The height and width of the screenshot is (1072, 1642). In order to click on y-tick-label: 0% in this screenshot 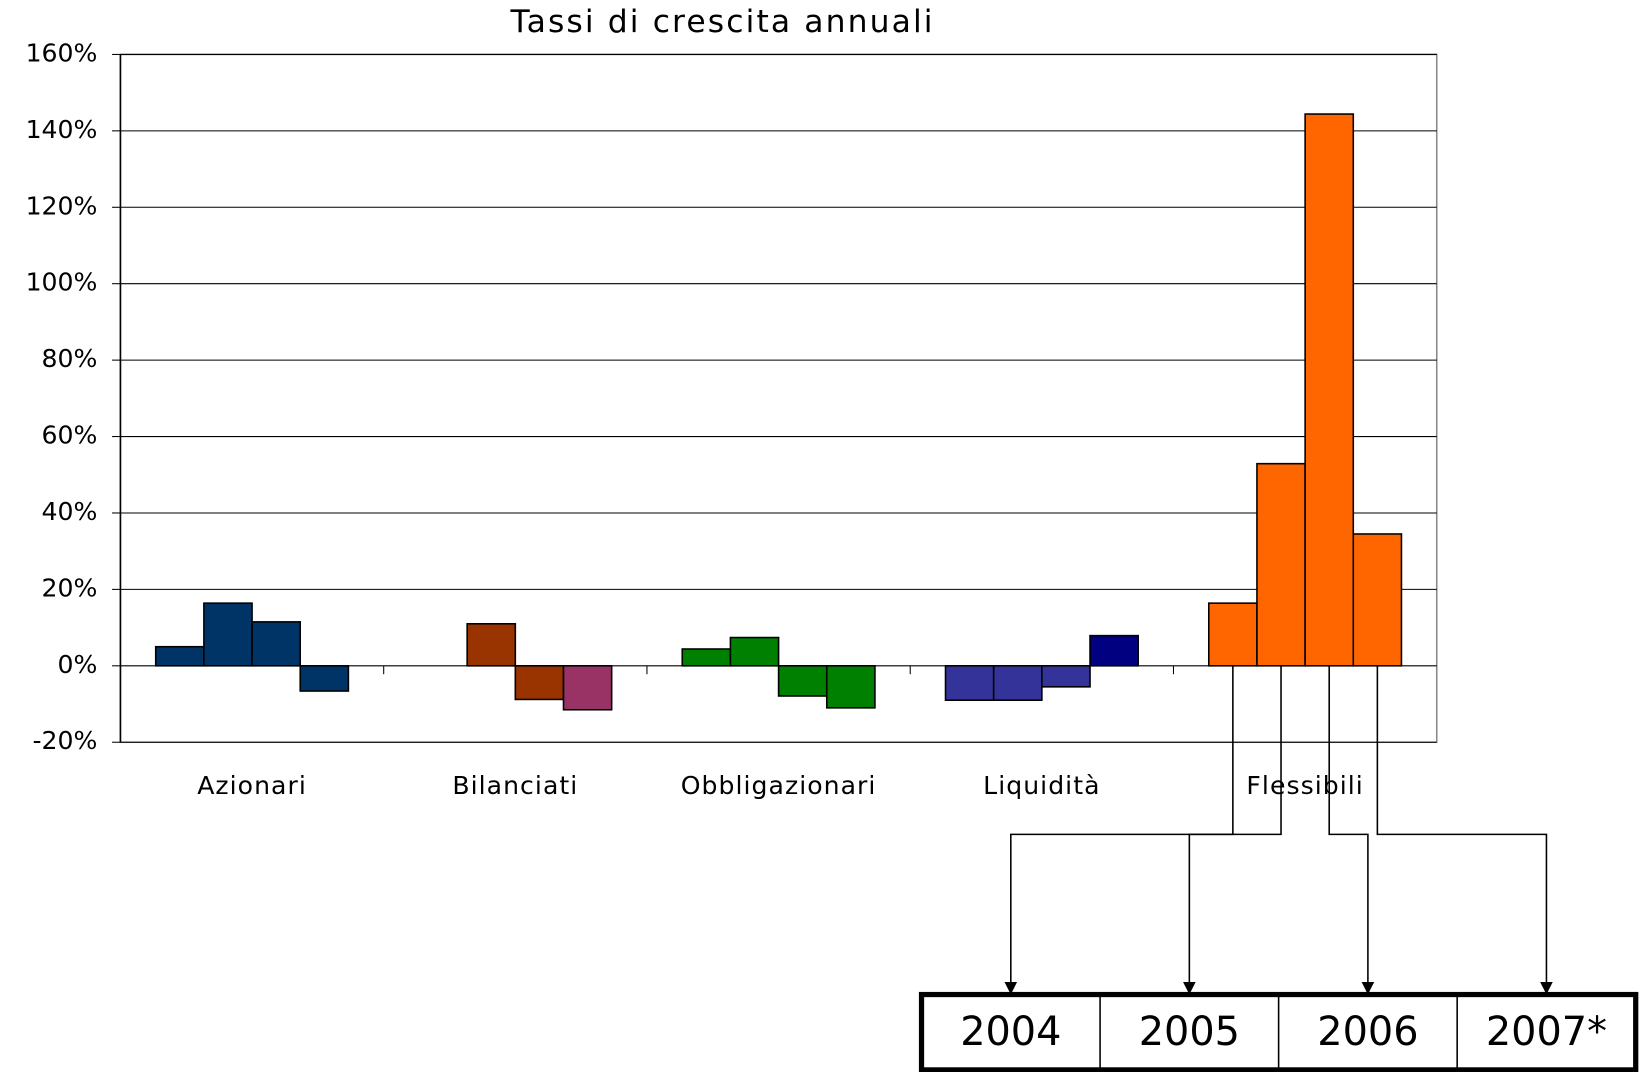, I will do `click(78, 664)`.